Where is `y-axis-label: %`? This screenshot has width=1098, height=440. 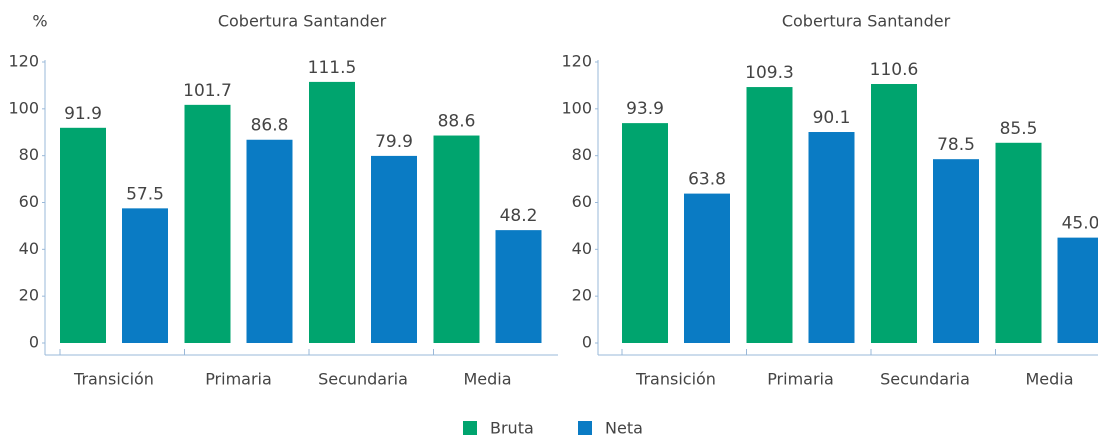
y-axis-label: % is located at coordinates (39, 21).